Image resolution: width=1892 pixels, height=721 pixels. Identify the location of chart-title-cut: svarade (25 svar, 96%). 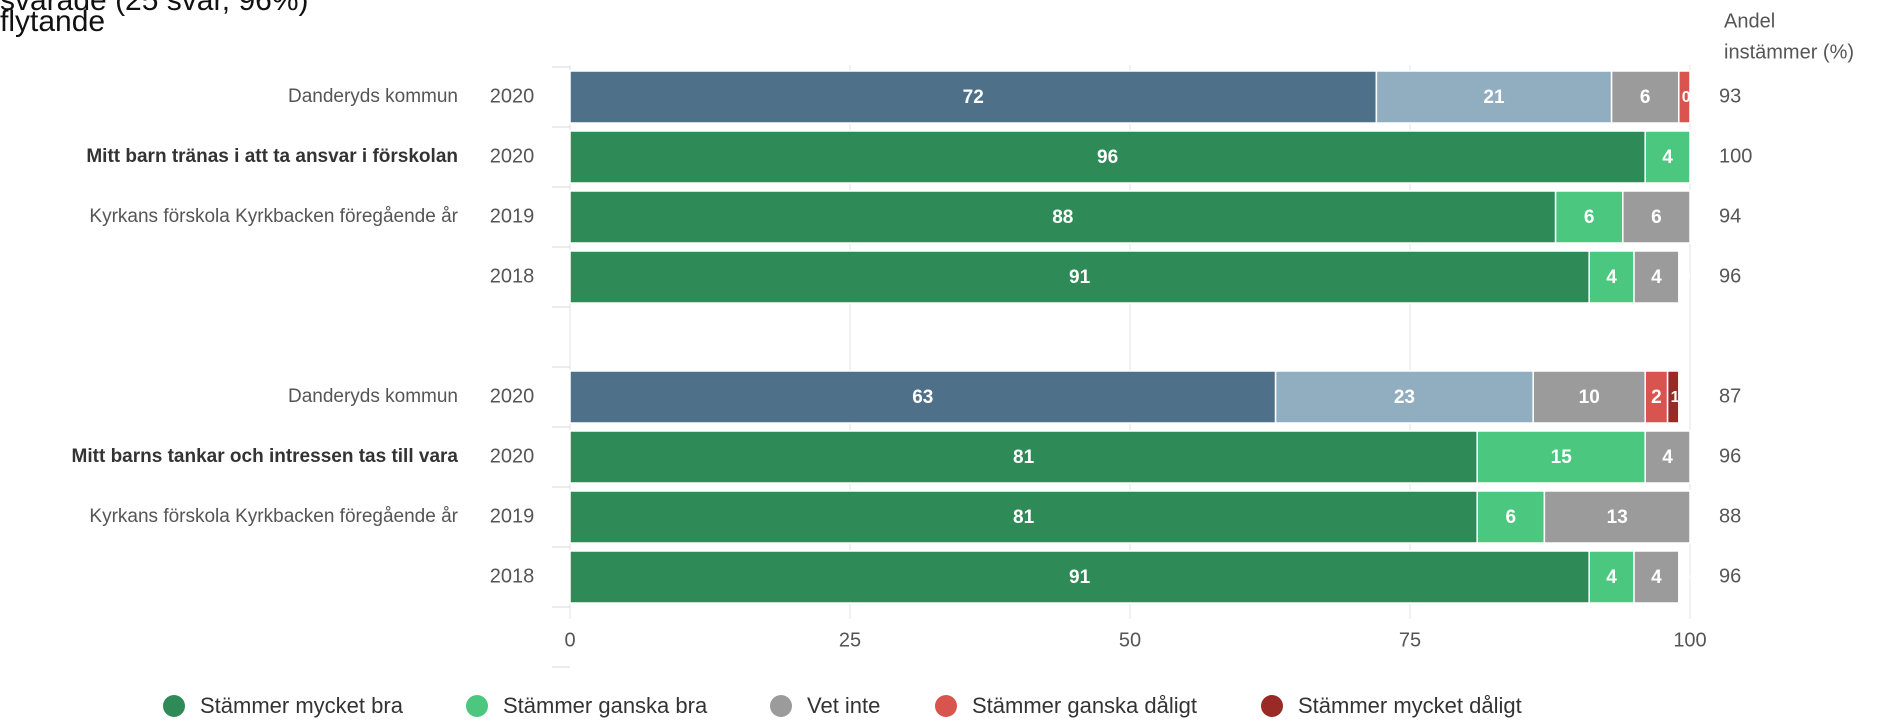
(154, 8).